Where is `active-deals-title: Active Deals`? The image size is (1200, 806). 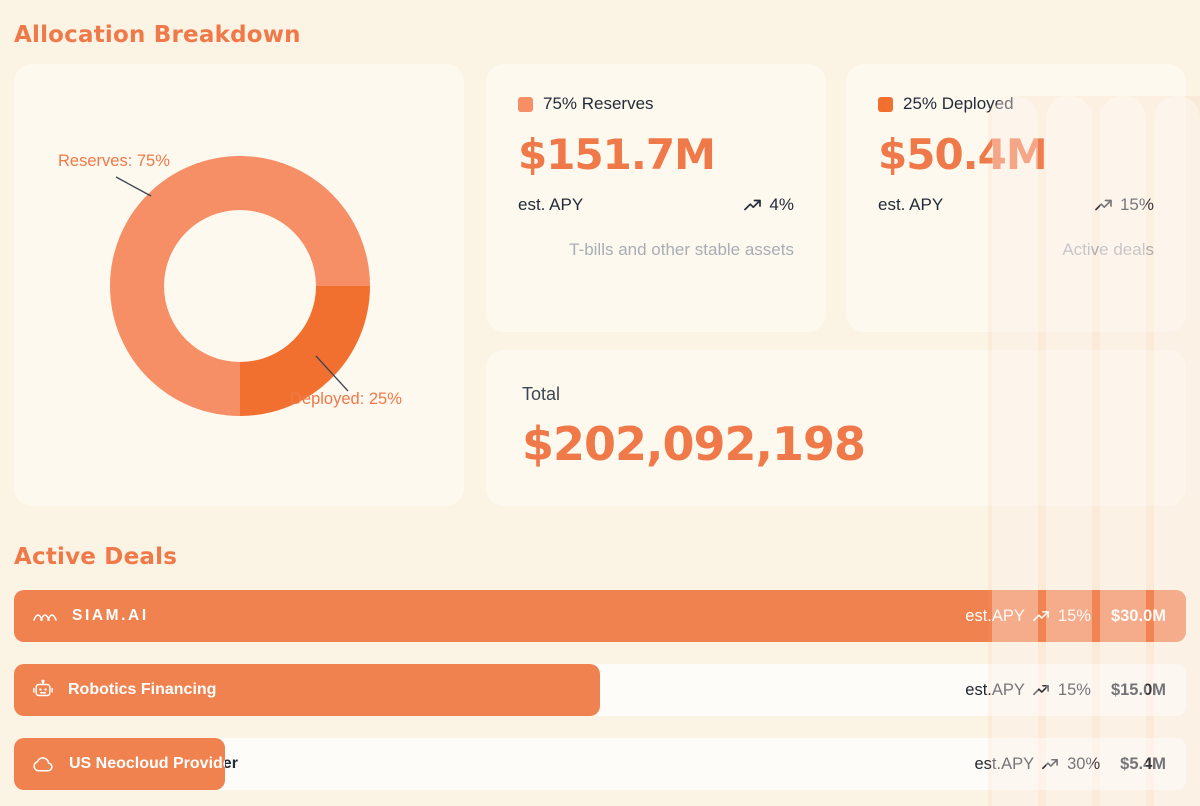
active-deals-title: Active Deals is located at coordinates (96, 557).